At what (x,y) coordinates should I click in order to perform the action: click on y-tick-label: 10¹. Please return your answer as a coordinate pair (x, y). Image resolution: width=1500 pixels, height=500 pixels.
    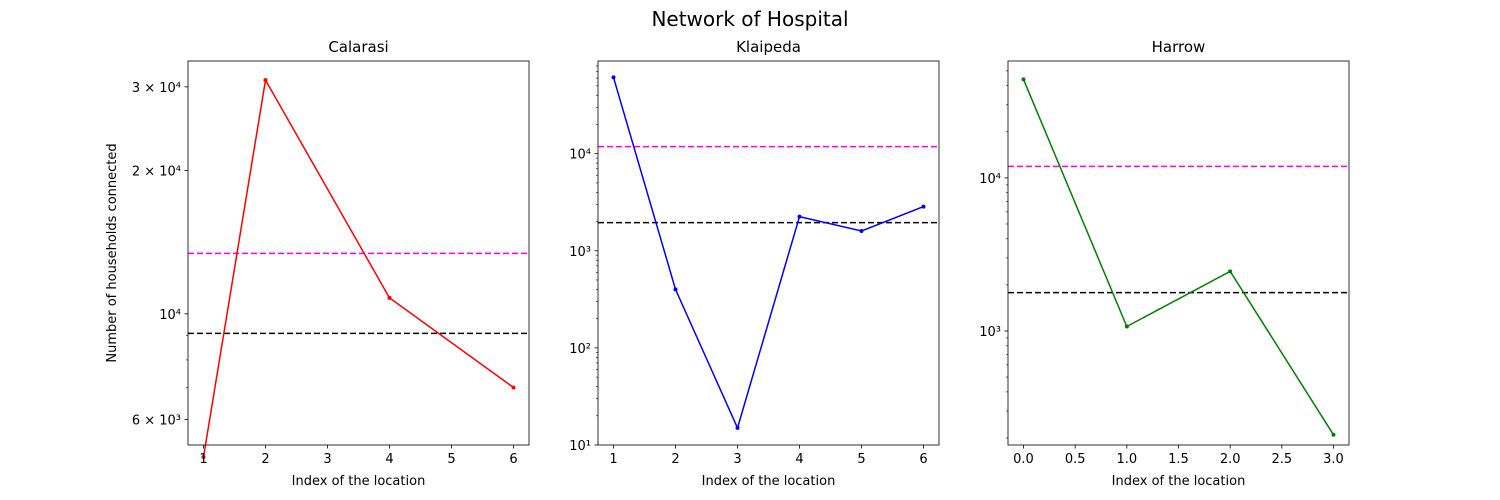
    Looking at the image, I should click on (580, 446).